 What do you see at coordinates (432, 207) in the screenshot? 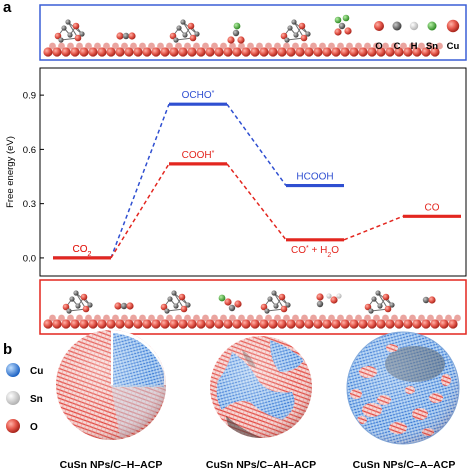
I see `level-label: CO` at bounding box center [432, 207].